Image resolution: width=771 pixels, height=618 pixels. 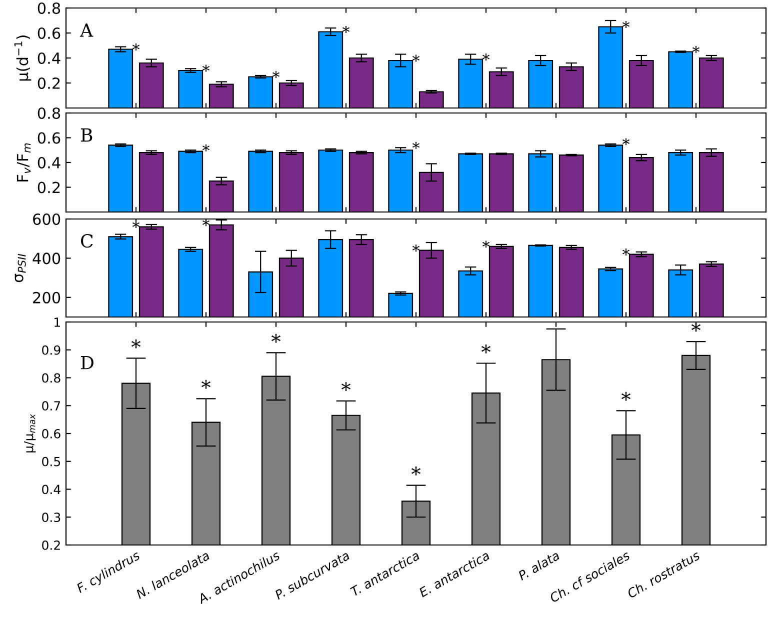 What do you see at coordinates (46, 258) in the screenshot?
I see `y-tick-label: 400` at bounding box center [46, 258].